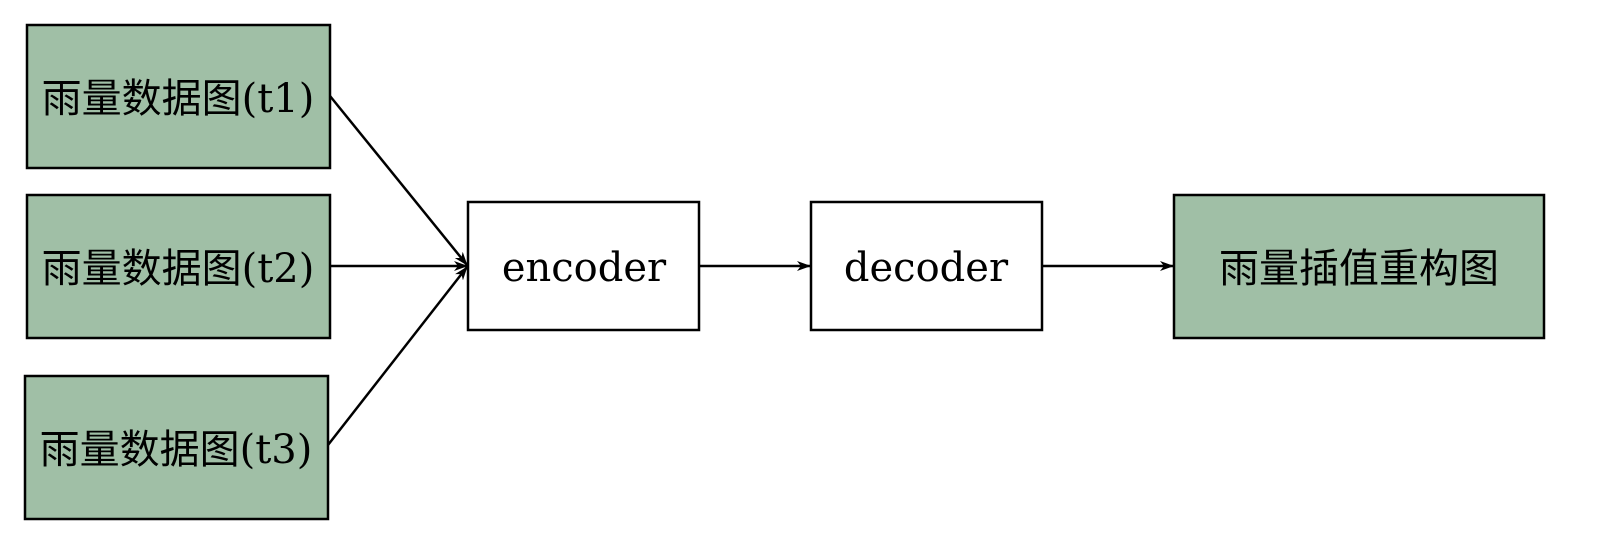 The height and width of the screenshot is (554, 1600). Describe the element at coordinates (1359, 269) in the screenshot. I see `output-label: 雨量插值重构图` at that location.